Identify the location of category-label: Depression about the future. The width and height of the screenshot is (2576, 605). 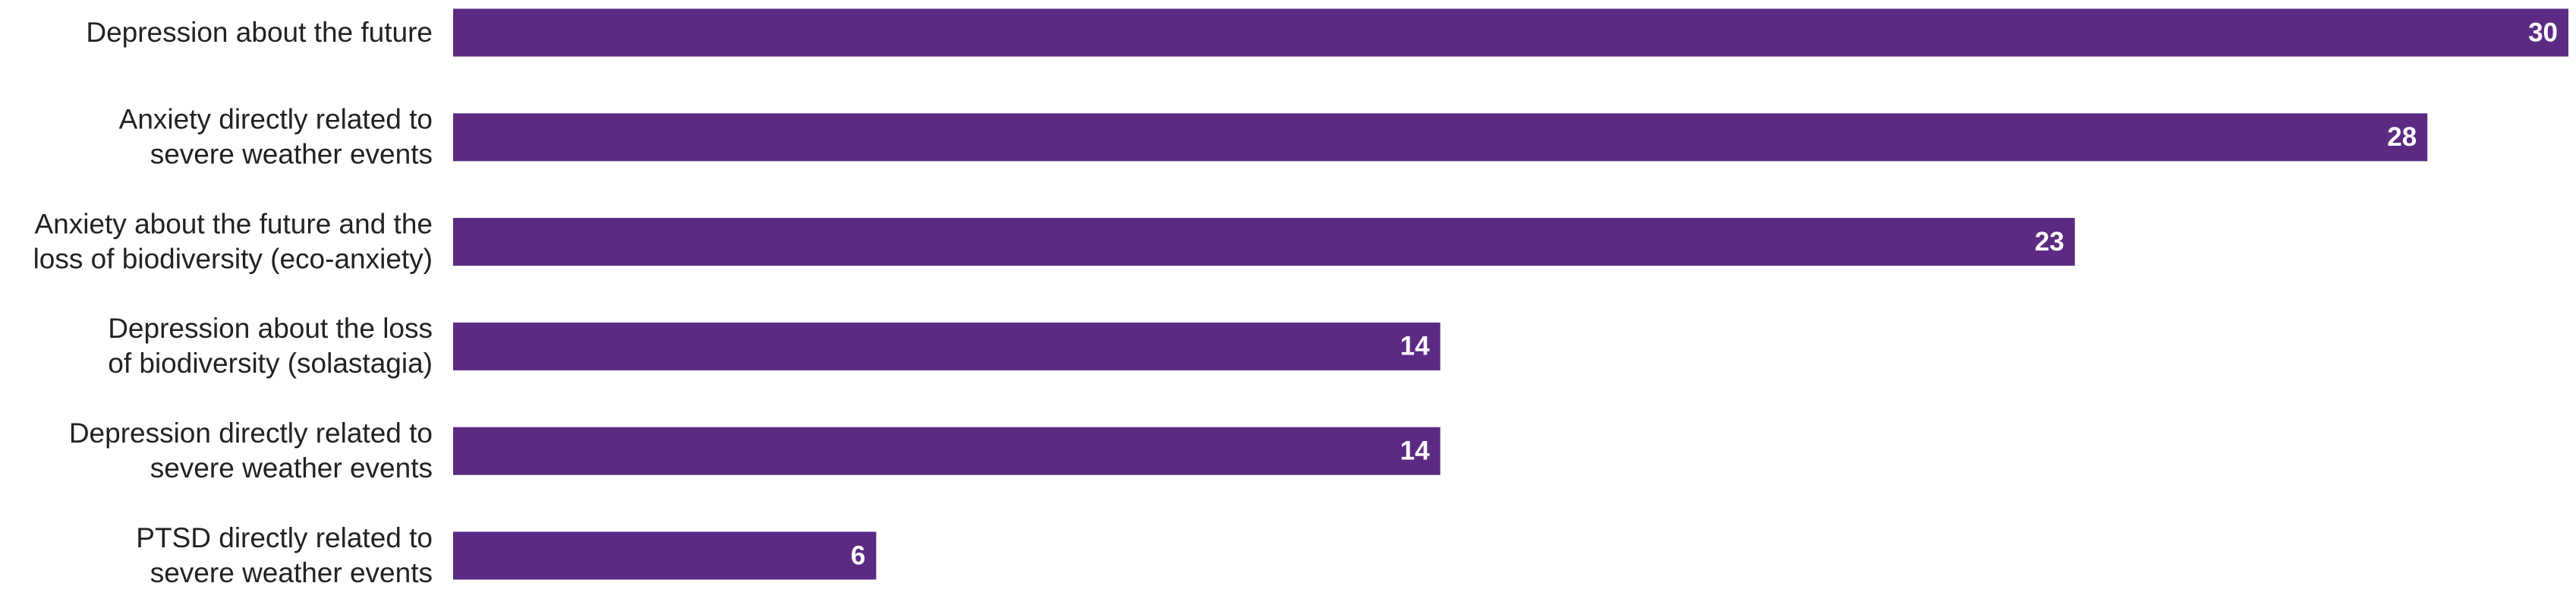
(259, 32).